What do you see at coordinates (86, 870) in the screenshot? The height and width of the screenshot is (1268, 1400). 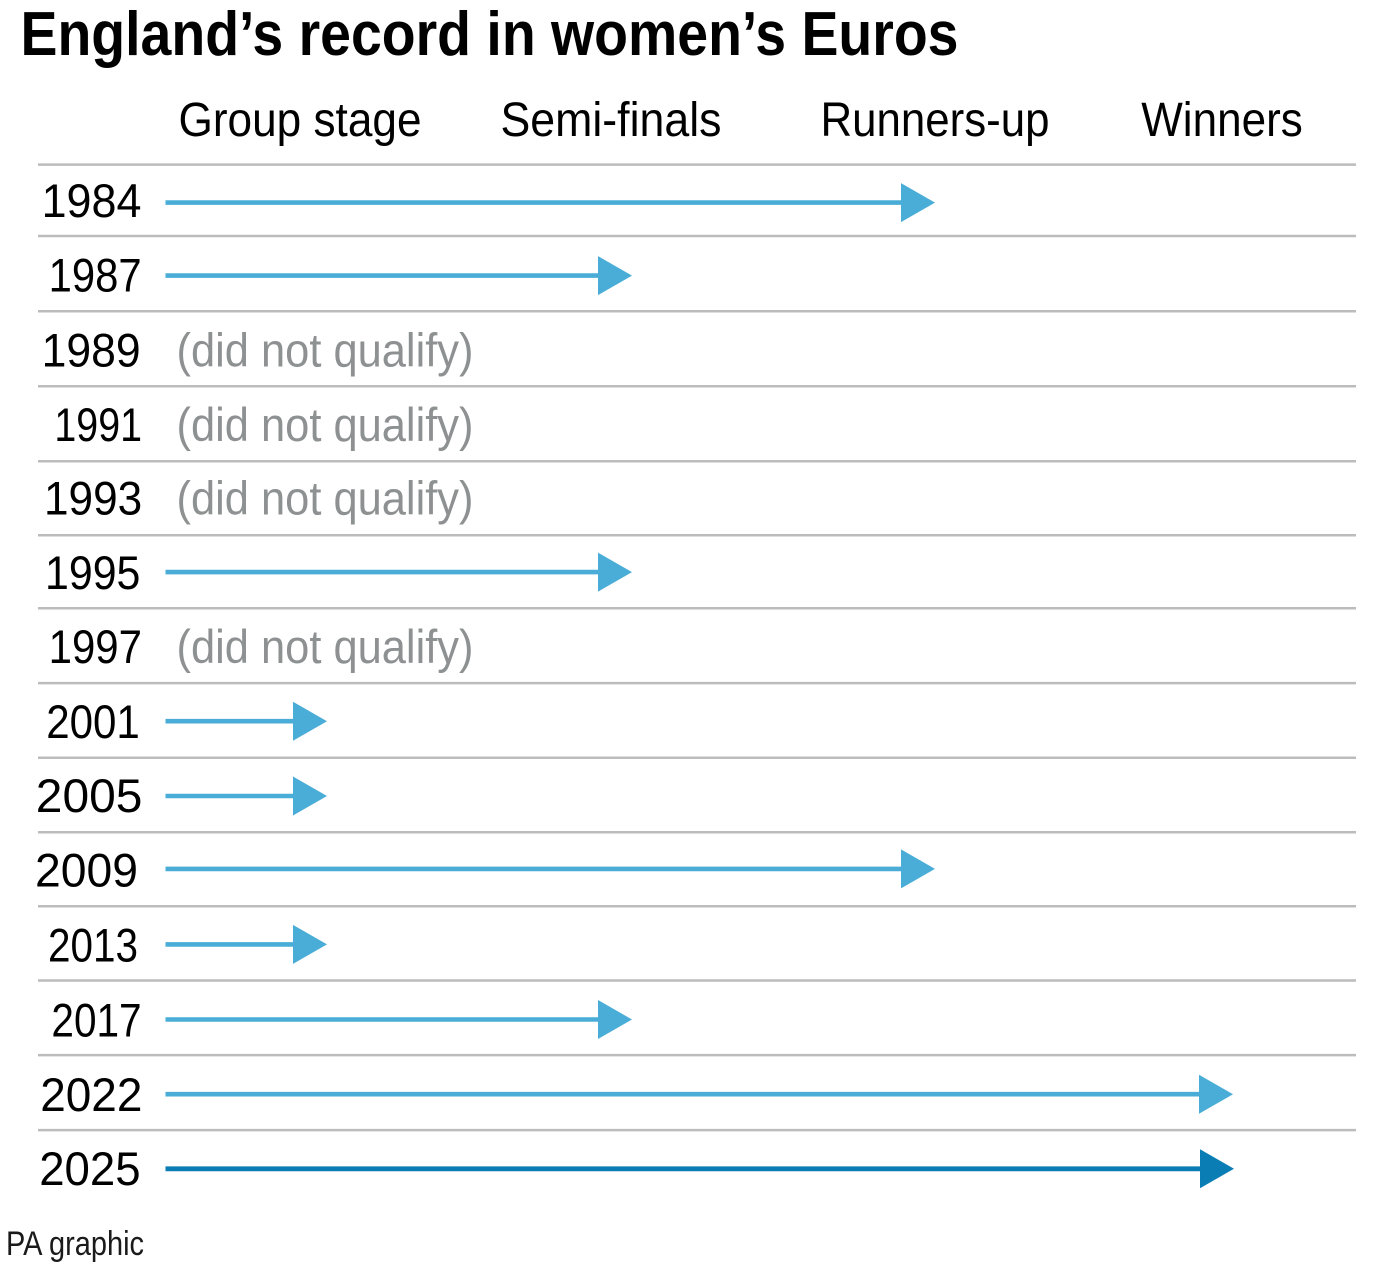 I see `svg-text: 2009` at bounding box center [86, 870].